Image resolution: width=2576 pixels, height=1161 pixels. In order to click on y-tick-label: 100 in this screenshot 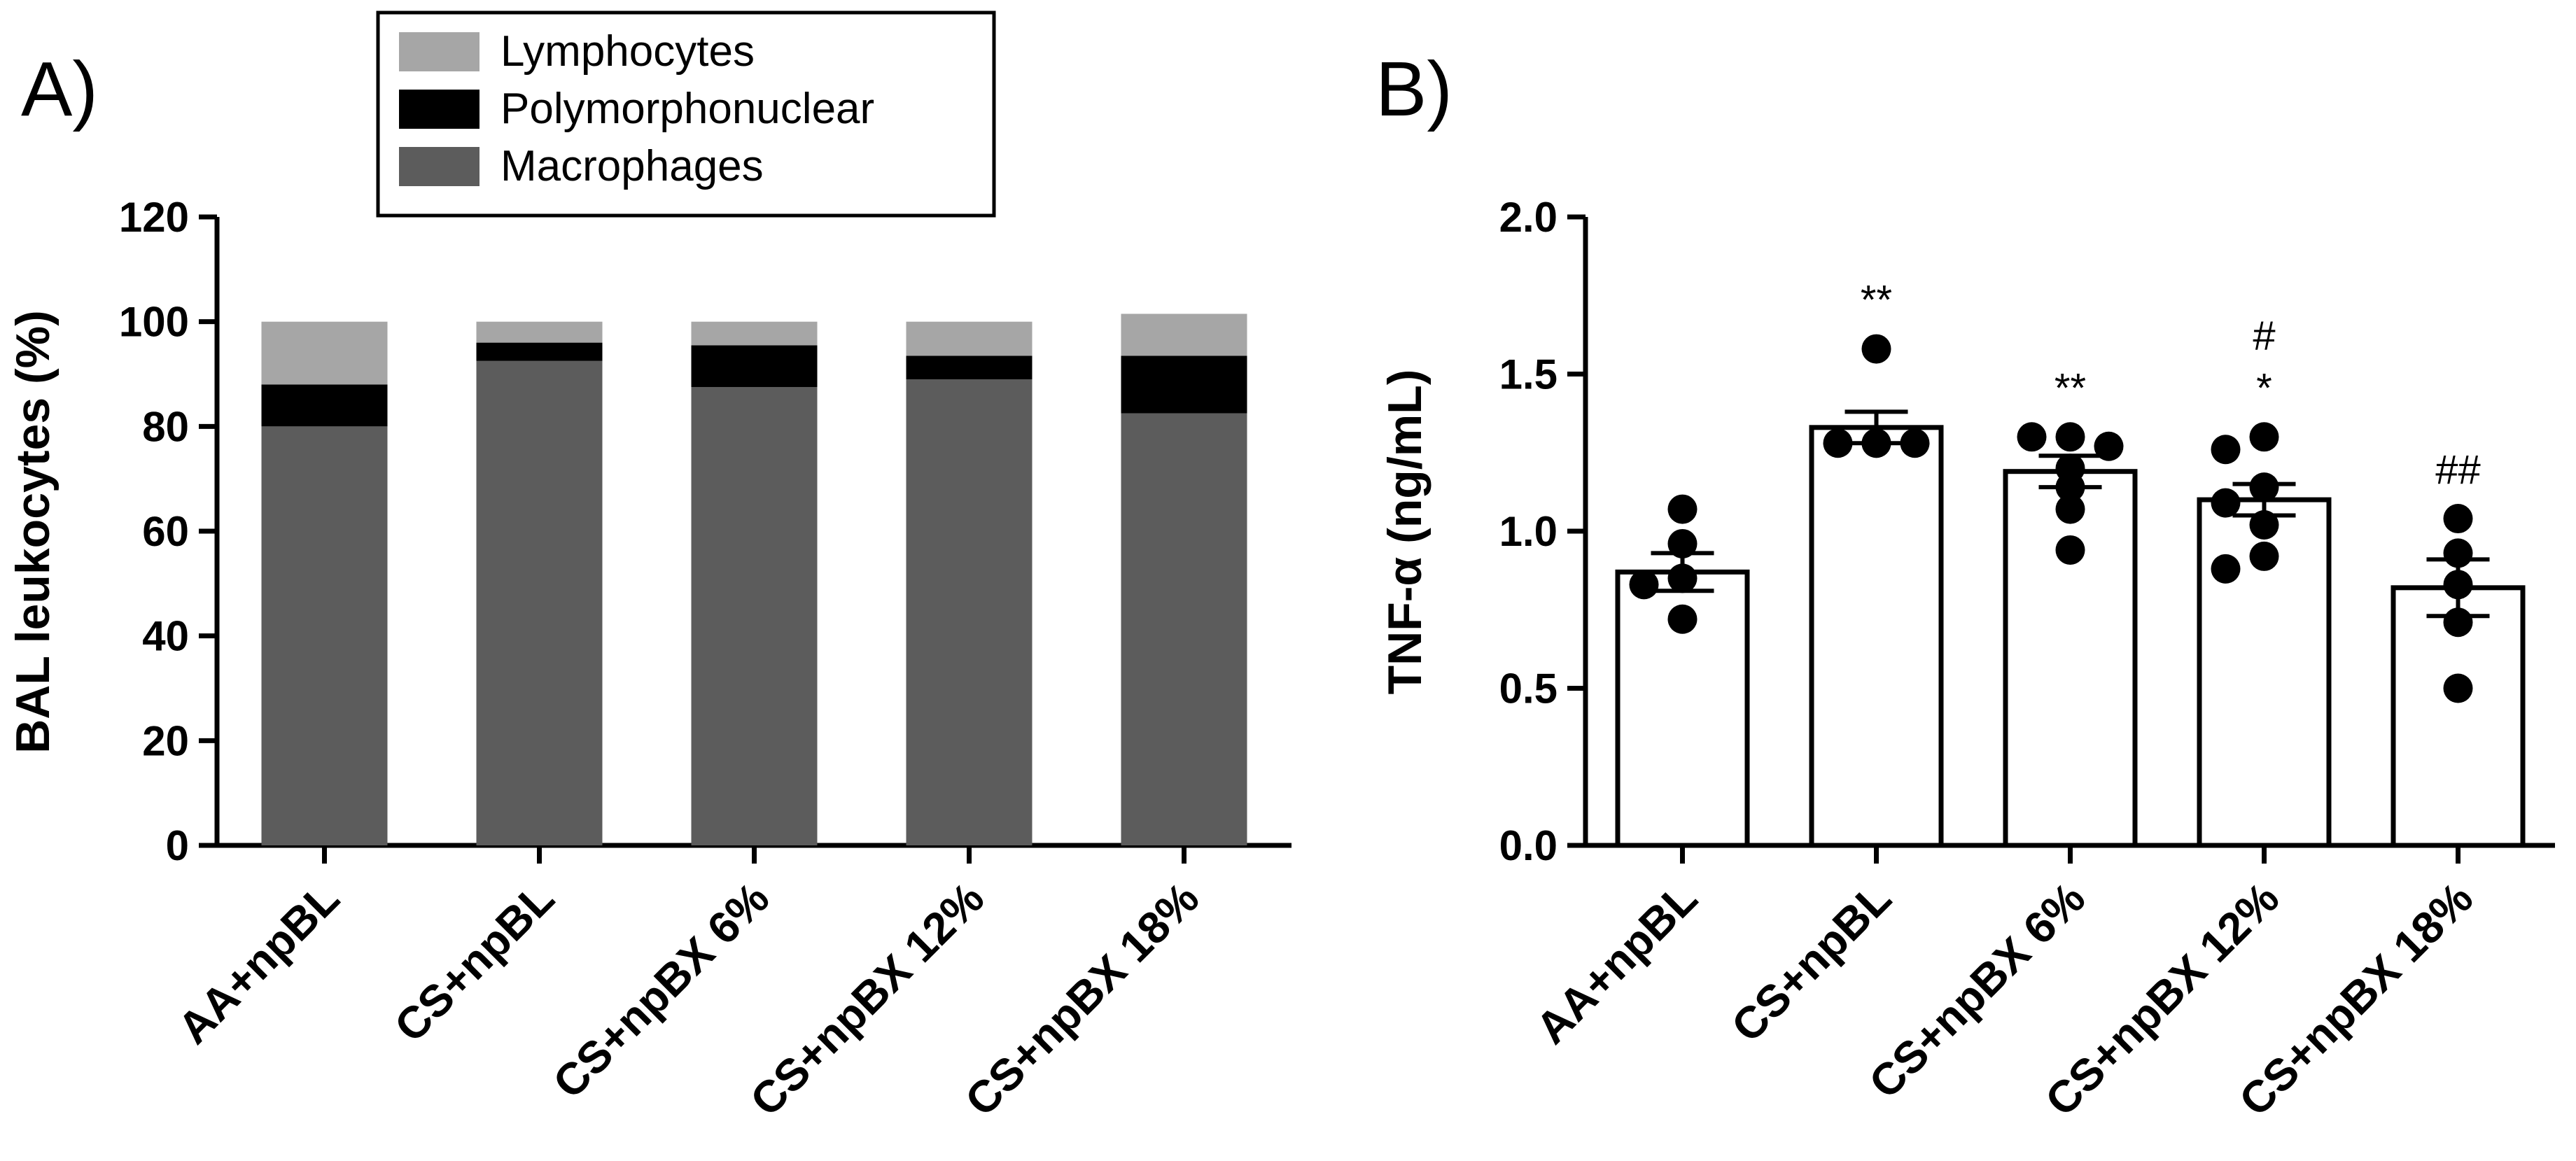, I will do `click(154, 322)`.